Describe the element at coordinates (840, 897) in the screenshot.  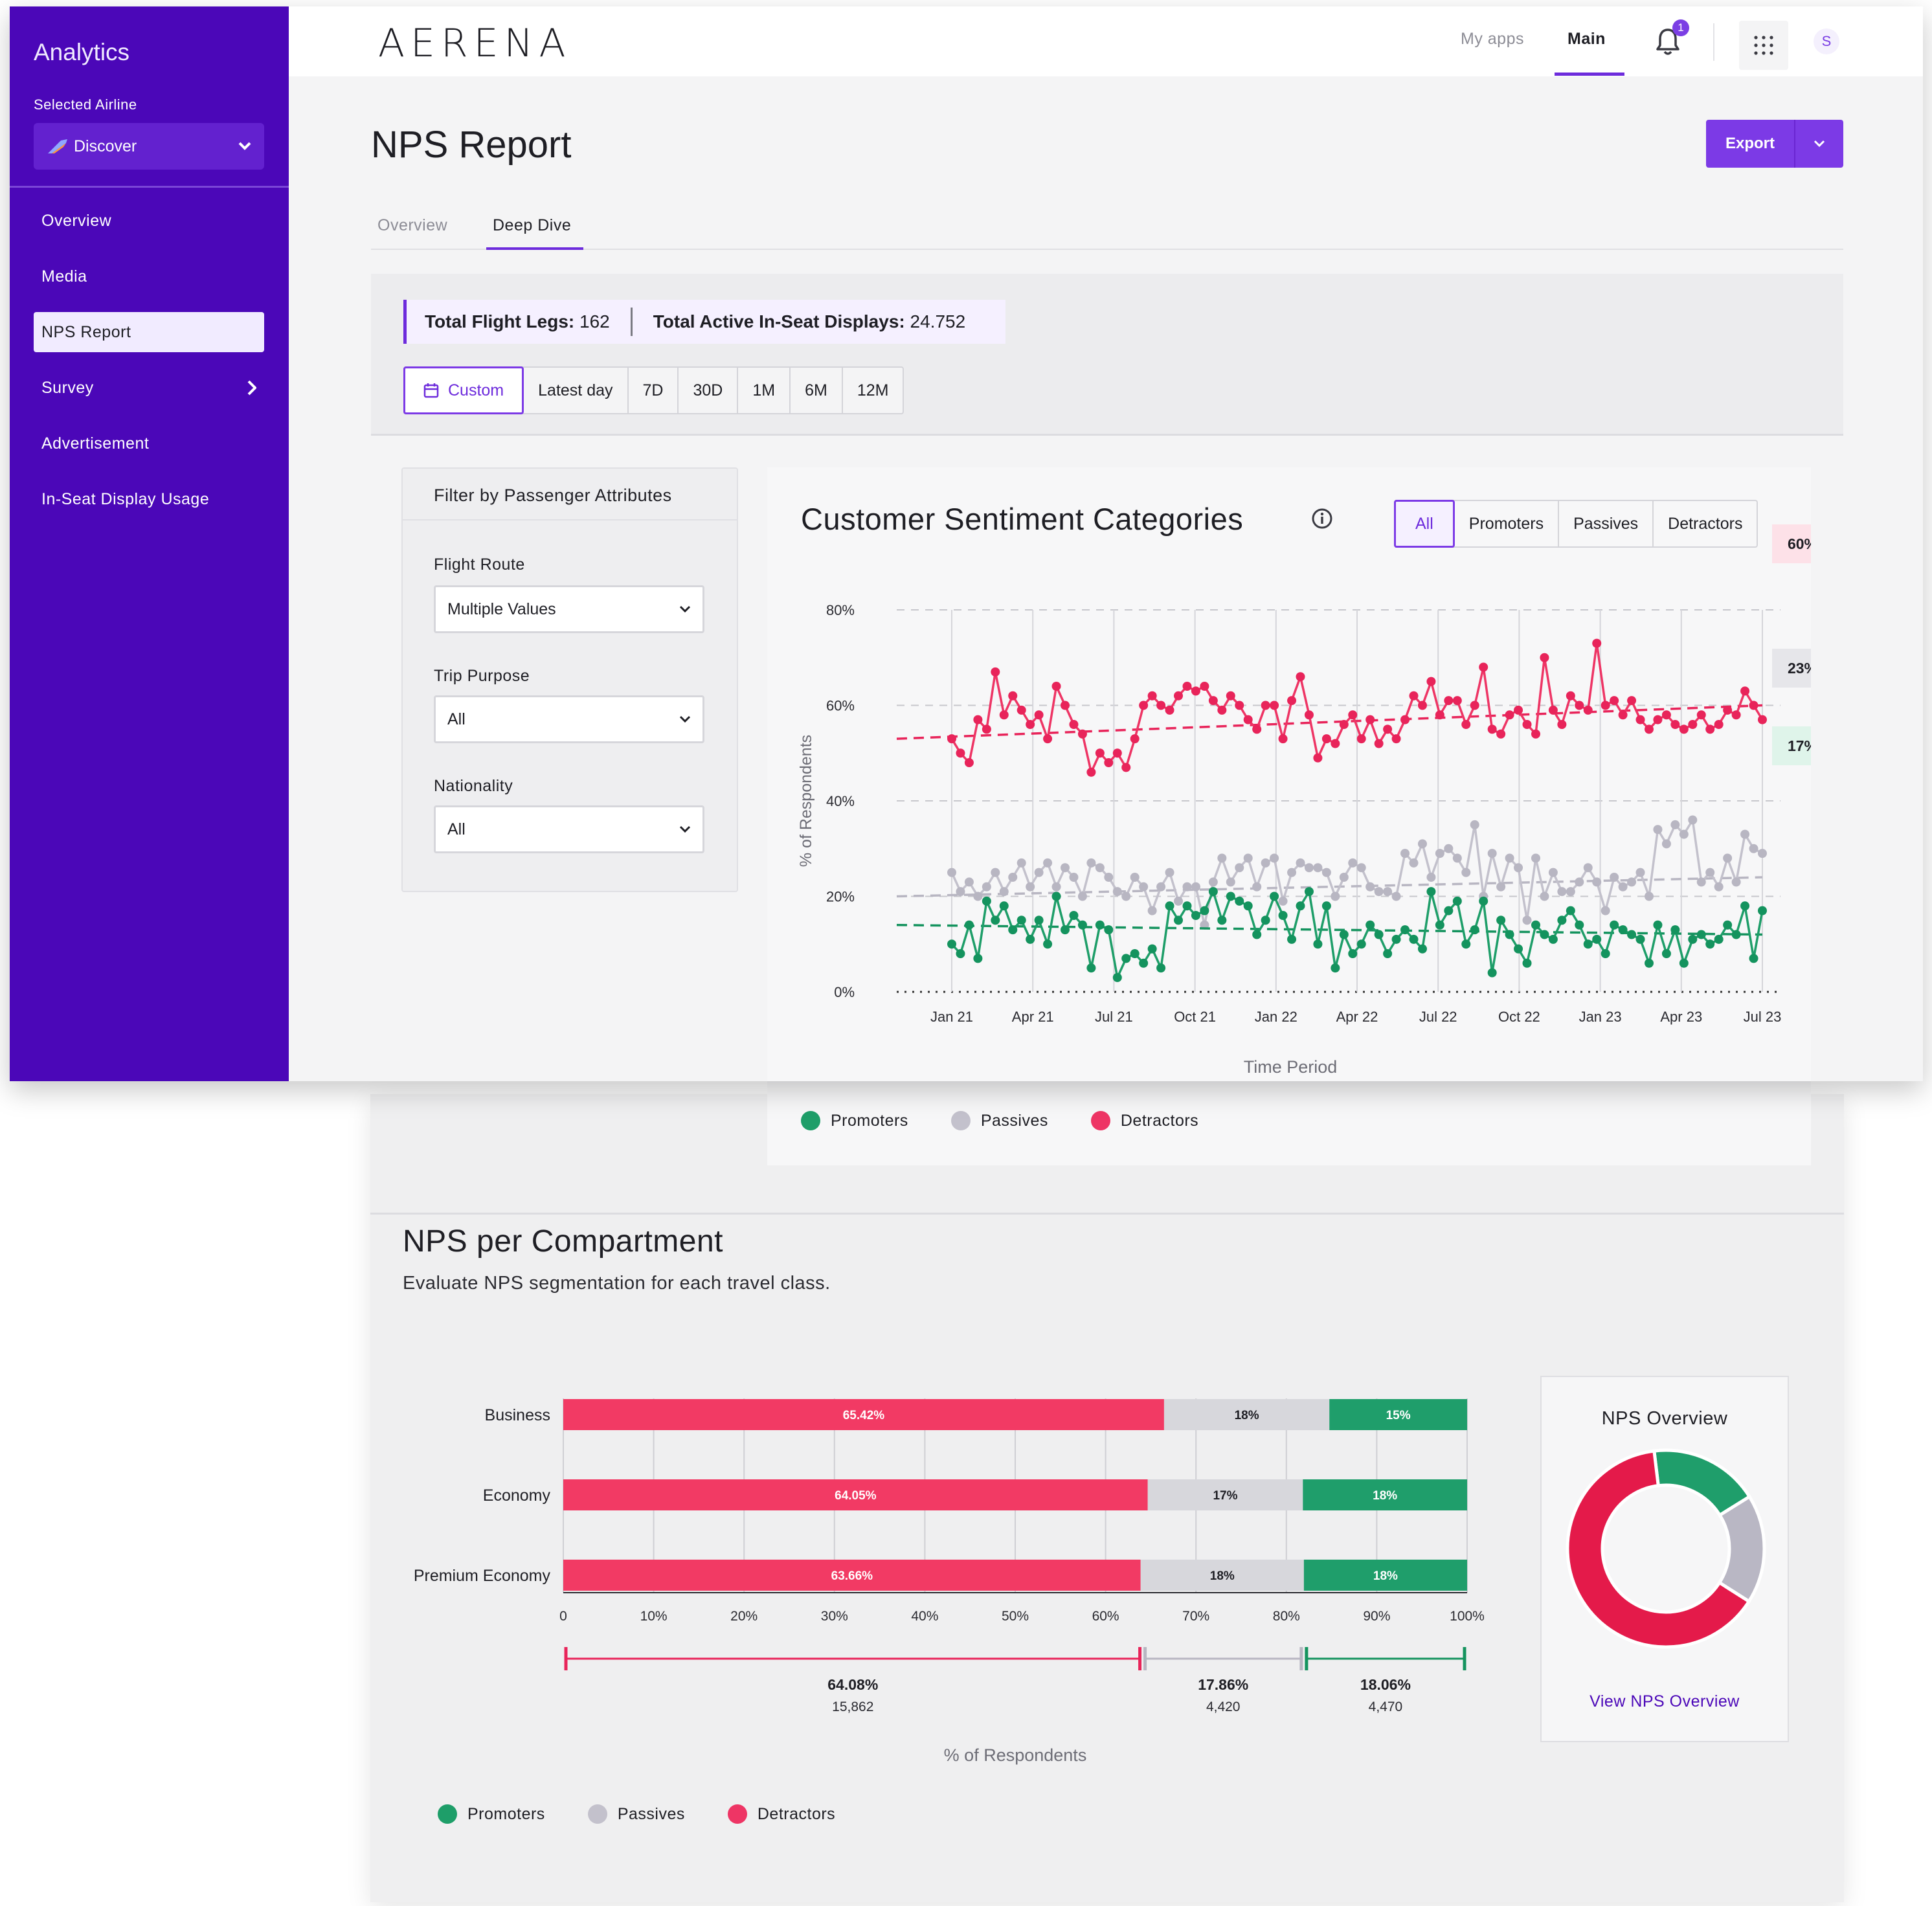
I see `y-tick-label: 20%` at that location.